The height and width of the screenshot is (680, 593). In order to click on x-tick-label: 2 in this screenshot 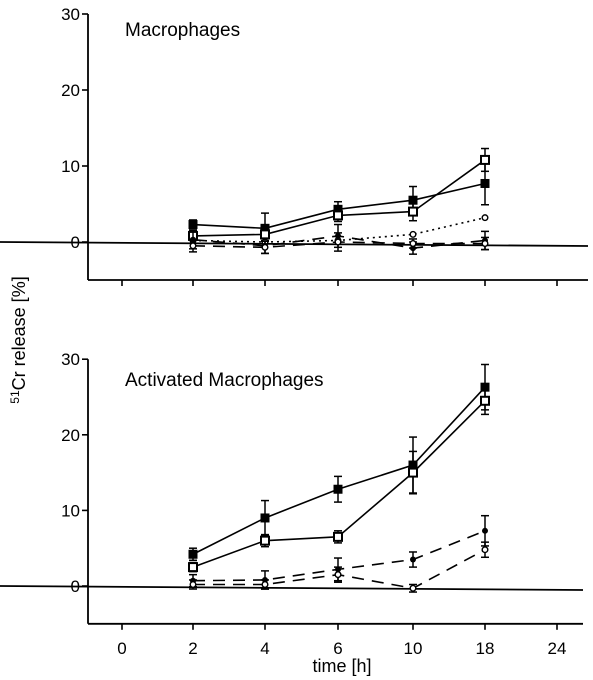, I will do `click(192, 648)`.